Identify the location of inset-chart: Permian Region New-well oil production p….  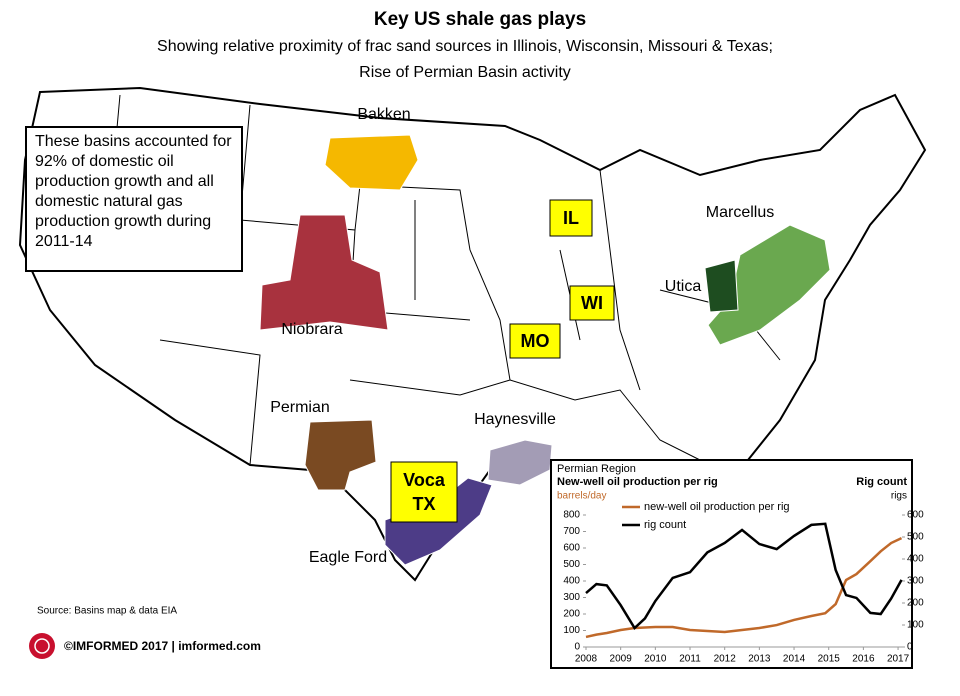
(737, 564).